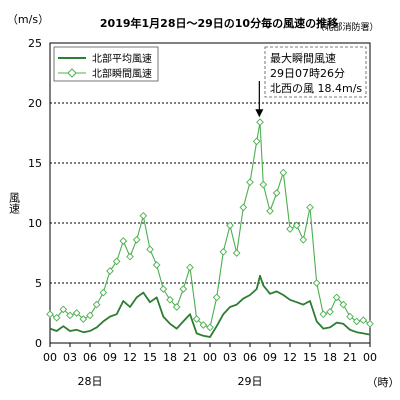  Describe the element at coordinates (383, 382) in the screenshot. I see `x-axis-unit: （時）` at that location.